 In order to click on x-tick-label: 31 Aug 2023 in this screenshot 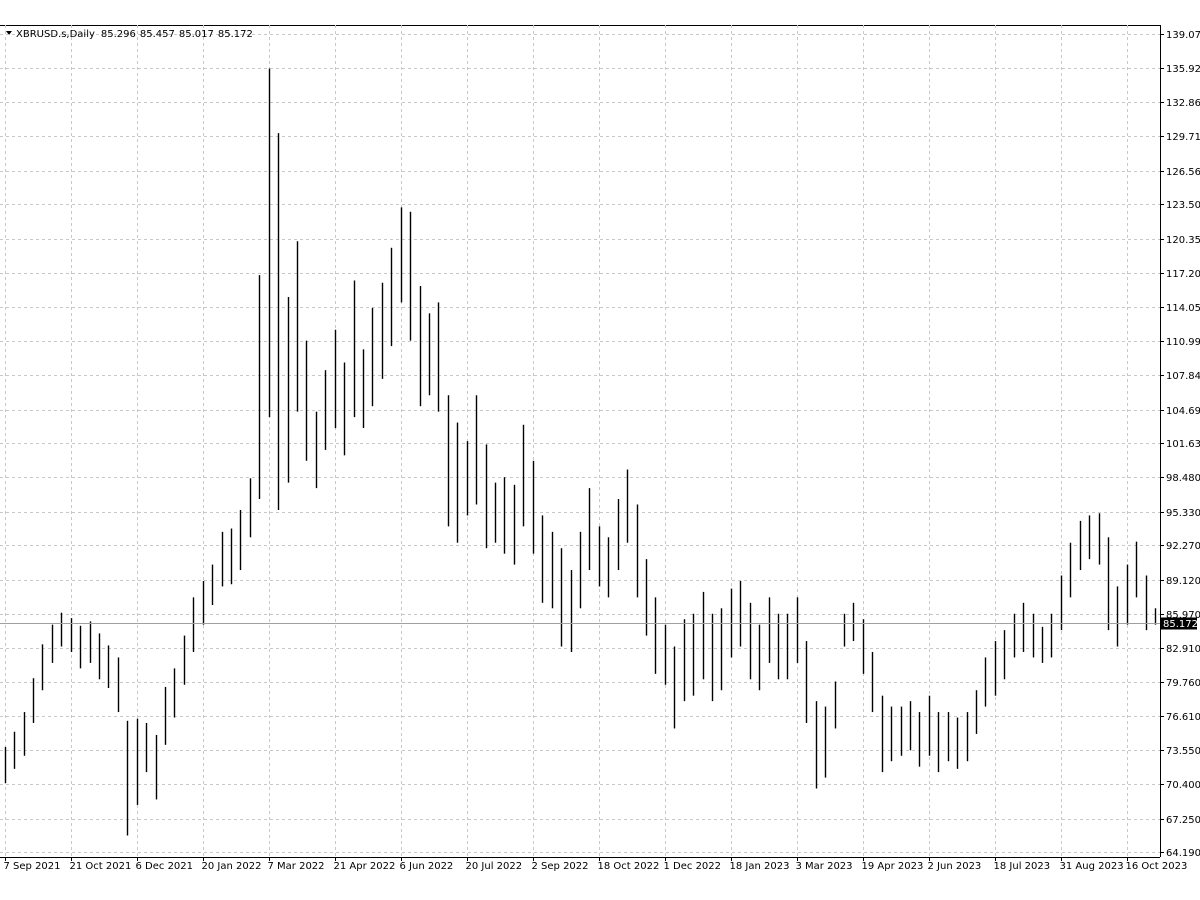, I will do `click(1092, 866)`.